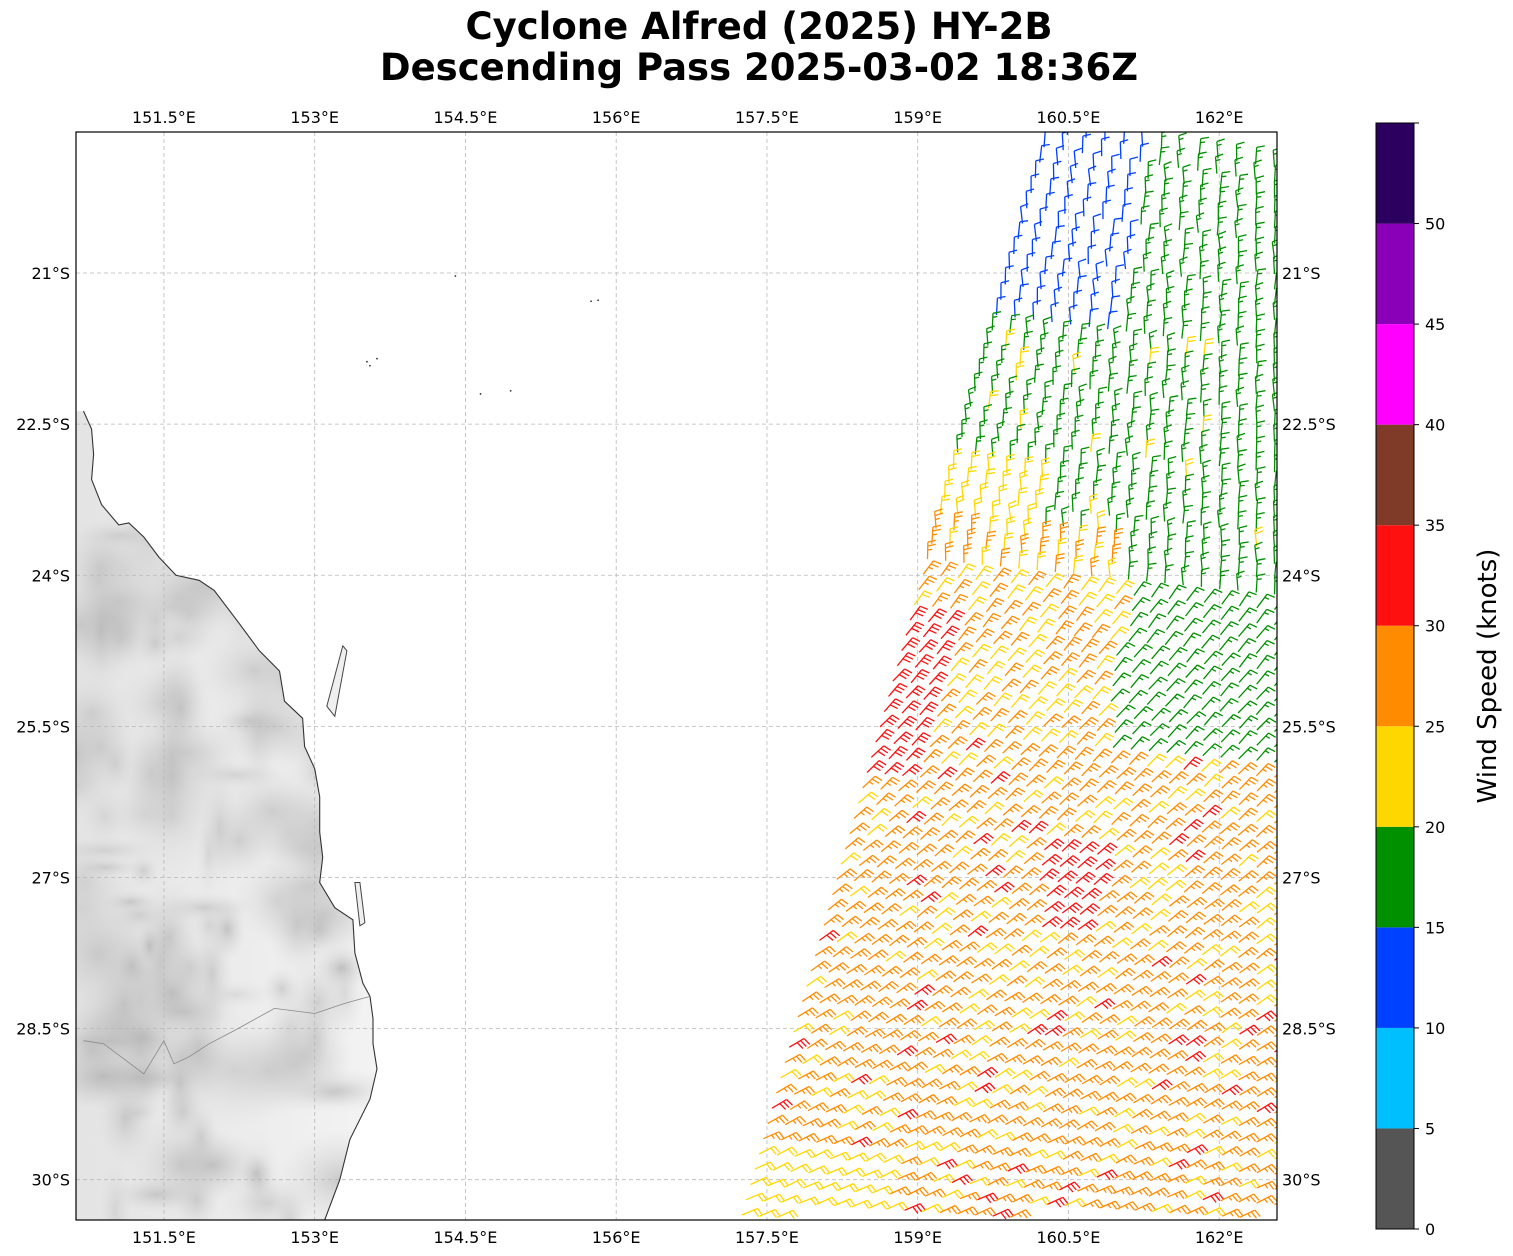 This screenshot has width=1513, height=1256. Describe the element at coordinates (314, 1237) in the screenshot. I see `lon-tick-label-bottom: 153°E` at that location.